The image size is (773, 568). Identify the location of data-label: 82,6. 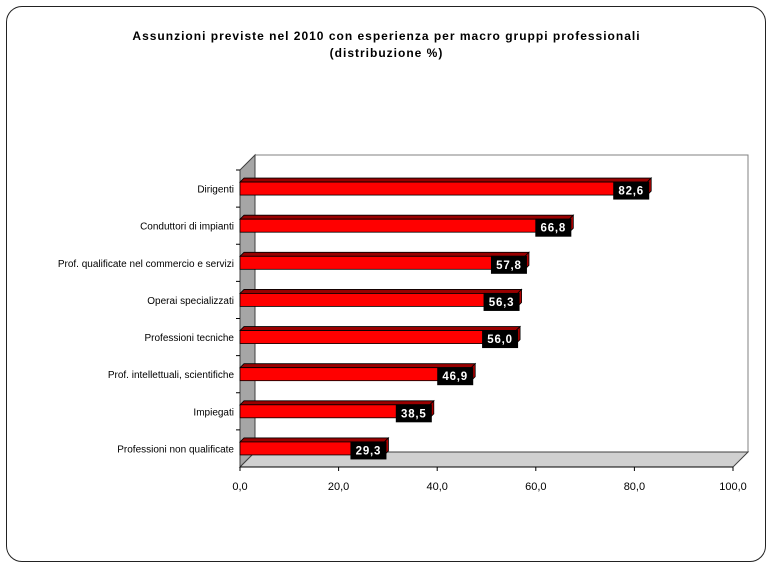
(631, 192).